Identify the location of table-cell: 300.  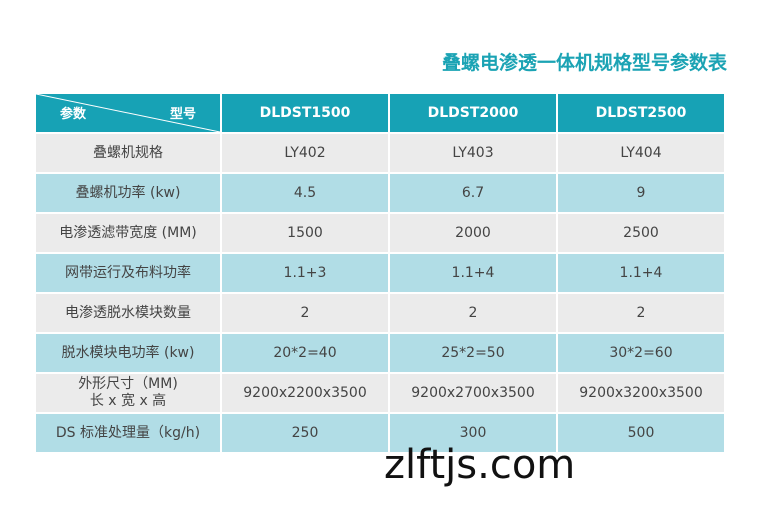
(474, 434).